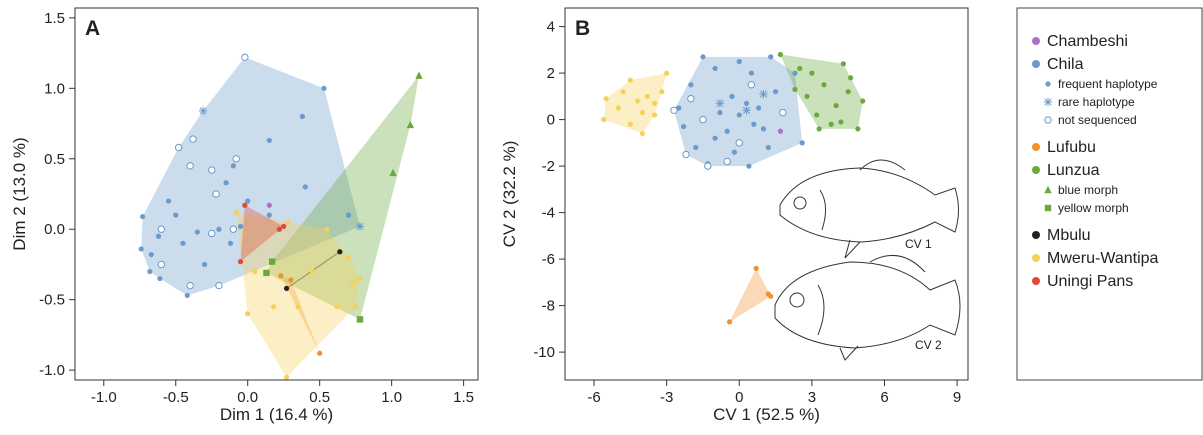 This screenshot has height=435, width=1203. I want to click on points, so click(733, 188).